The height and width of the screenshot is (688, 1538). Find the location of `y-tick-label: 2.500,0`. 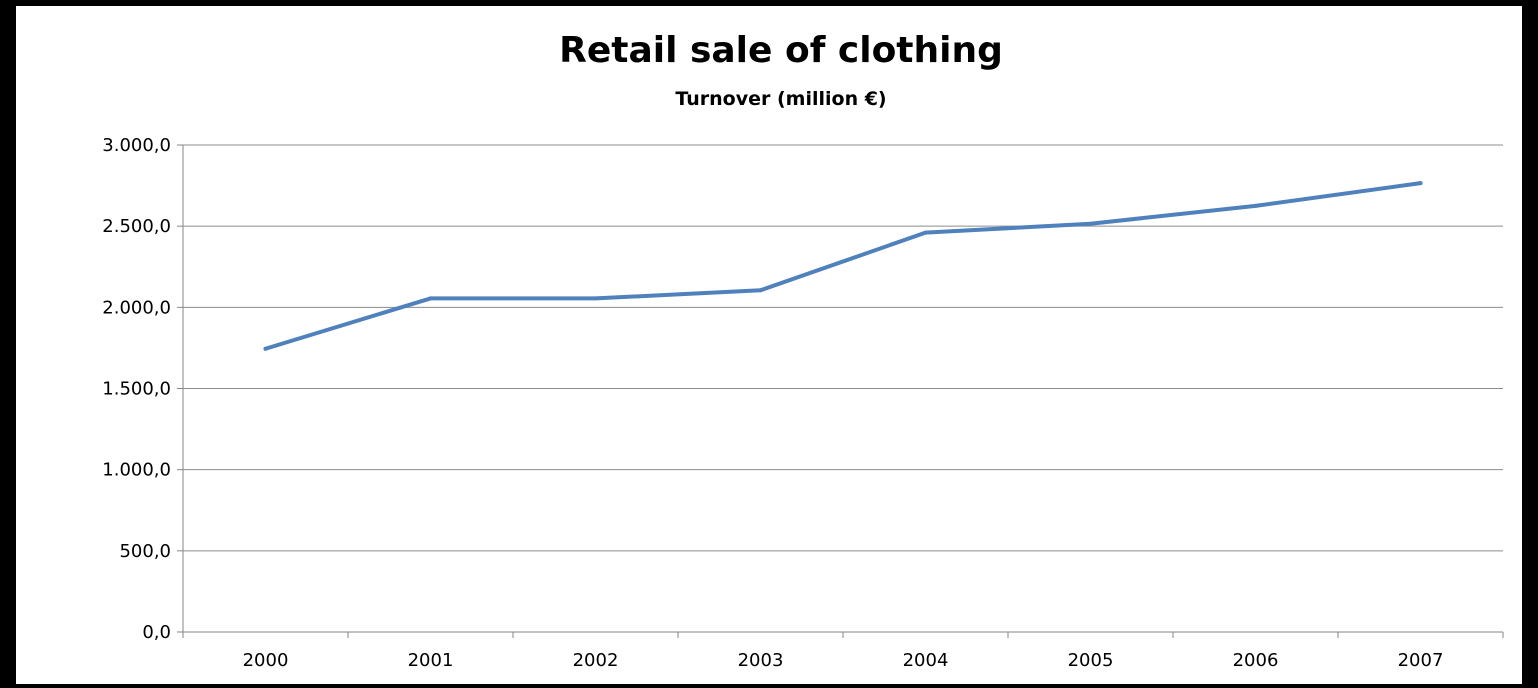

y-tick-label: 2.500,0 is located at coordinates (136, 226).